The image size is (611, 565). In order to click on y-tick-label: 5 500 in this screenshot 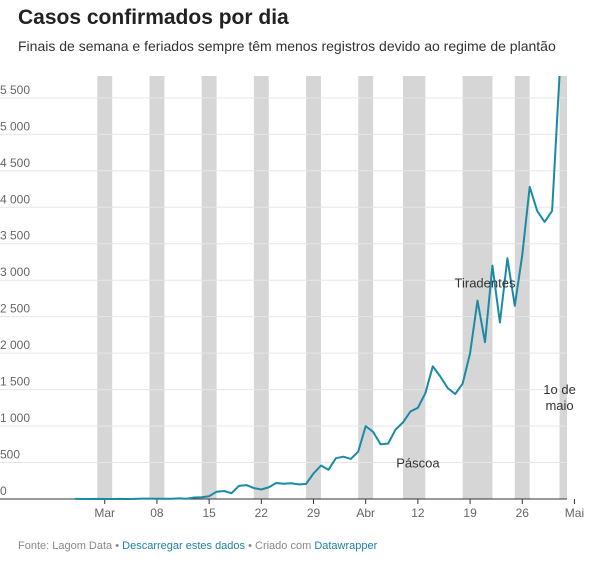, I will do `click(15, 90)`.